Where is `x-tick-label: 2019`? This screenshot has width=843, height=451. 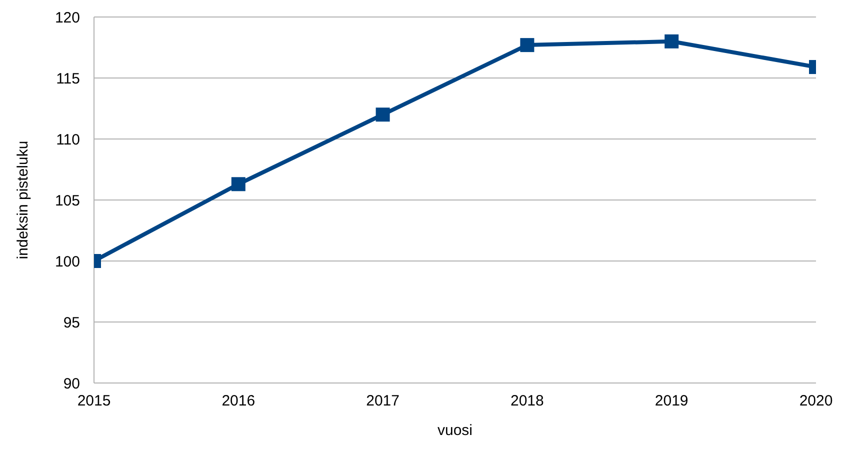 x-tick-label: 2019 is located at coordinates (671, 401).